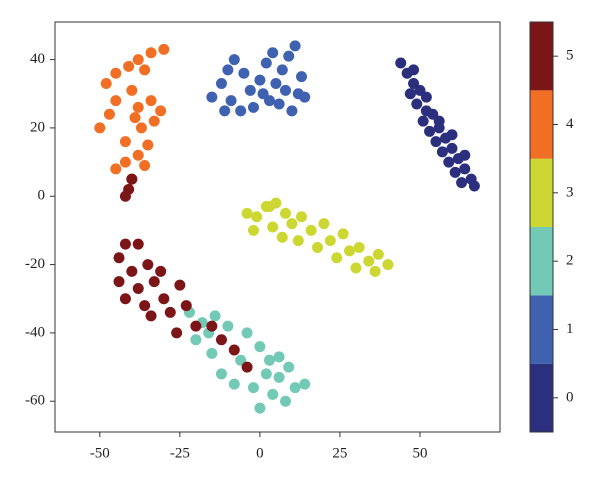 This screenshot has height=485, width=600. What do you see at coordinates (35, 332) in the screenshot?
I see `y-tick-label: -40` at bounding box center [35, 332].